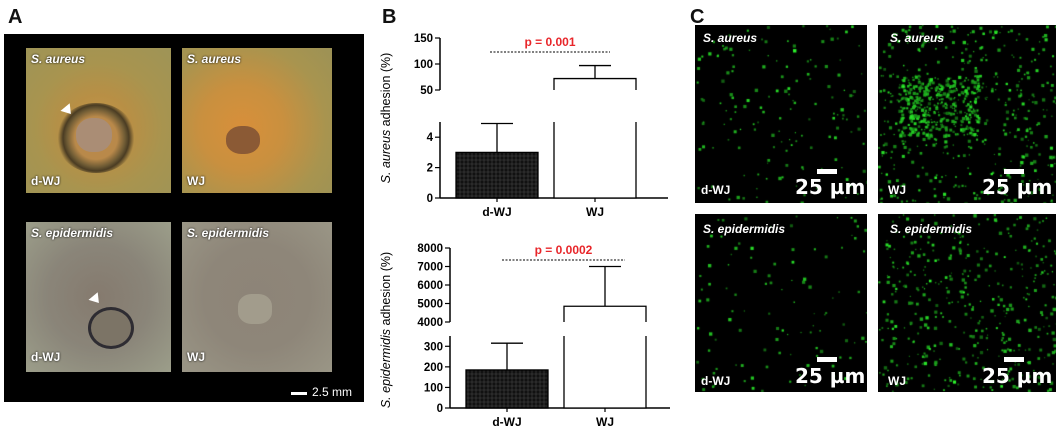 The height and width of the screenshot is (429, 1059). Describe the element at coordinates (423, 39) in the screenshot. I see `y-tick-label: 150` at that location.